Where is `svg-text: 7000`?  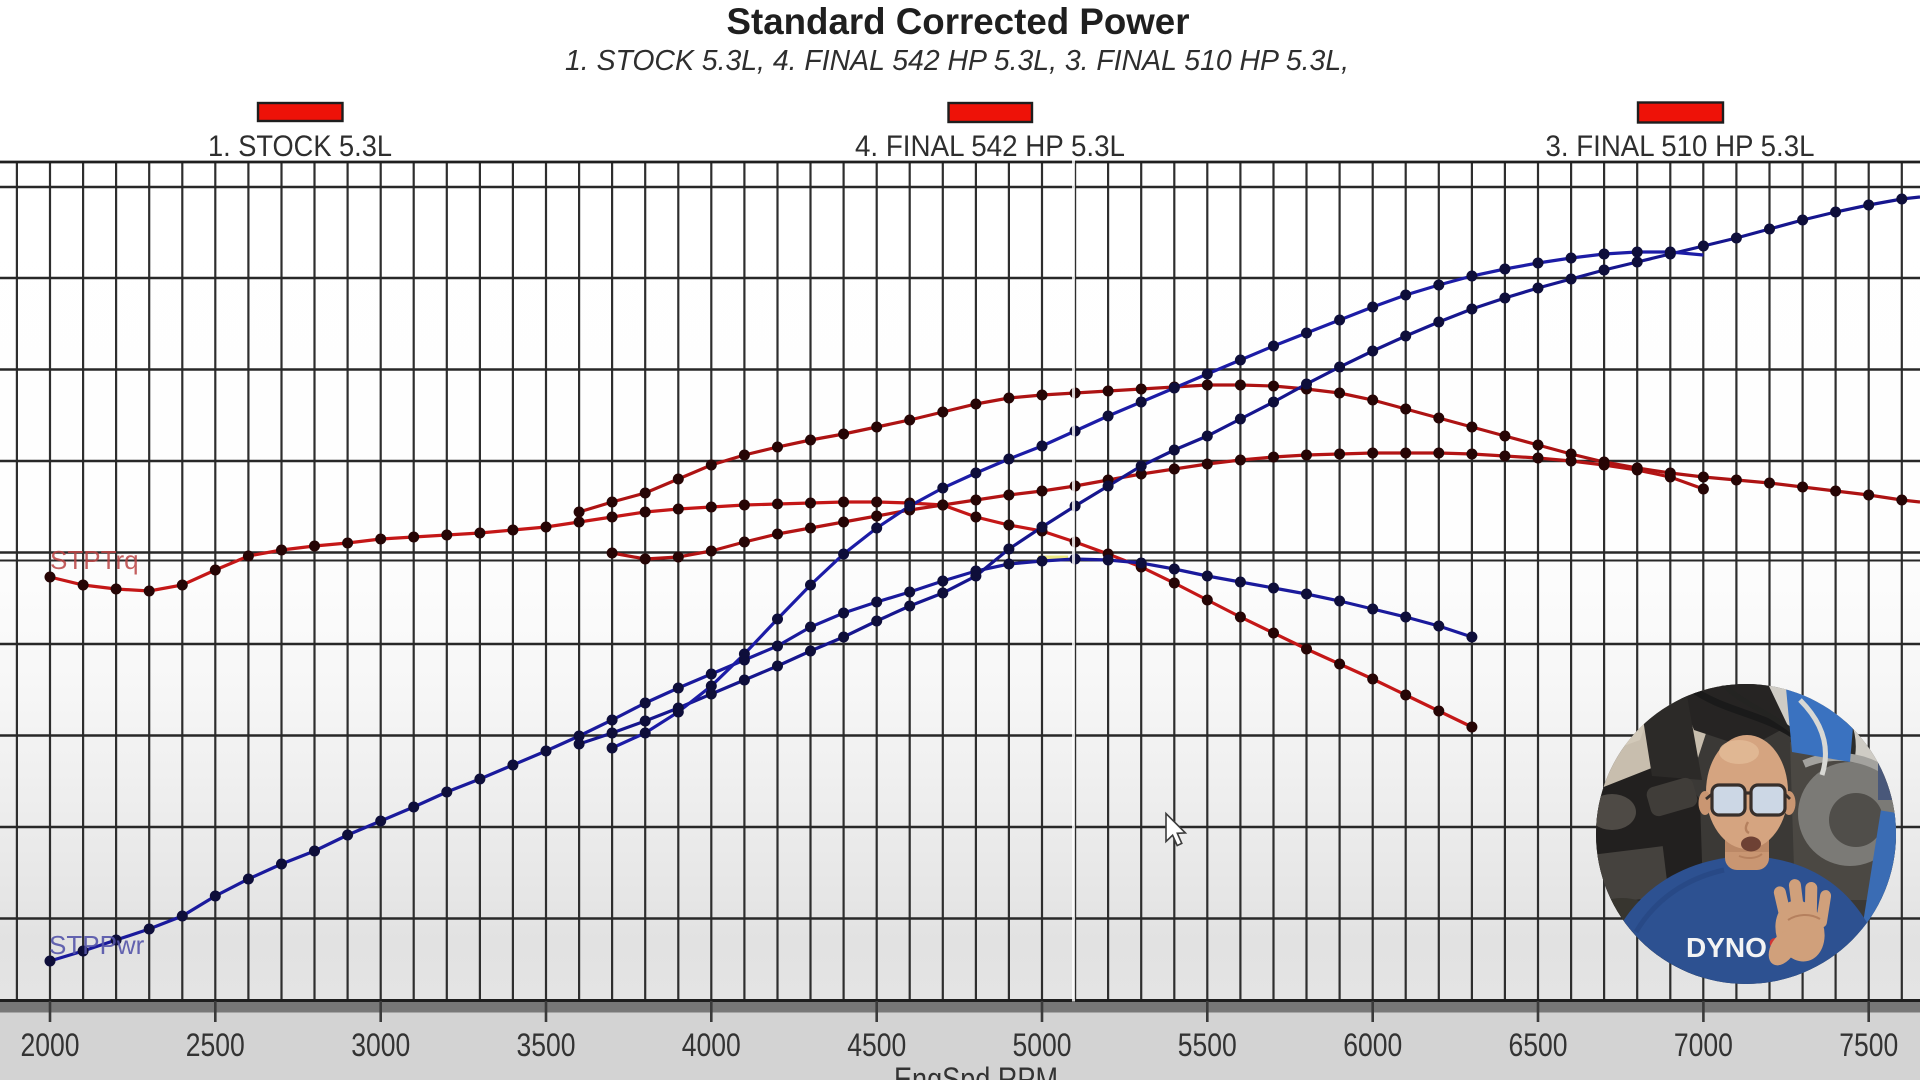 svg-text: 7000 is located at coordinates (1703, 1045).